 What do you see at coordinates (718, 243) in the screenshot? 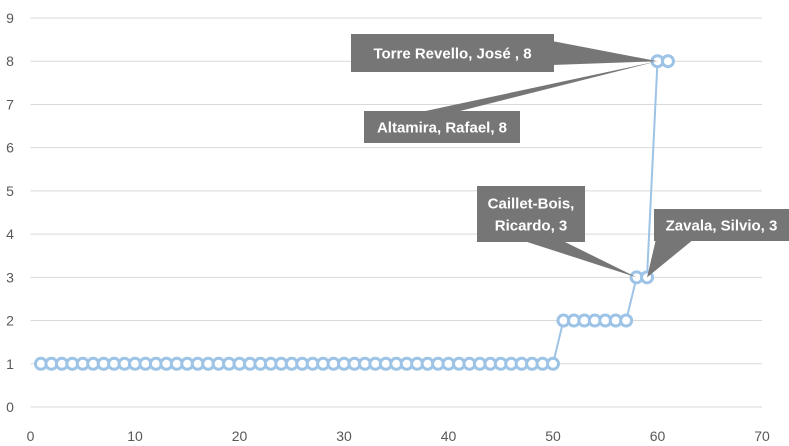
I see `callout: Zavala, Silvio, 3` at bounding box center [718, 243].